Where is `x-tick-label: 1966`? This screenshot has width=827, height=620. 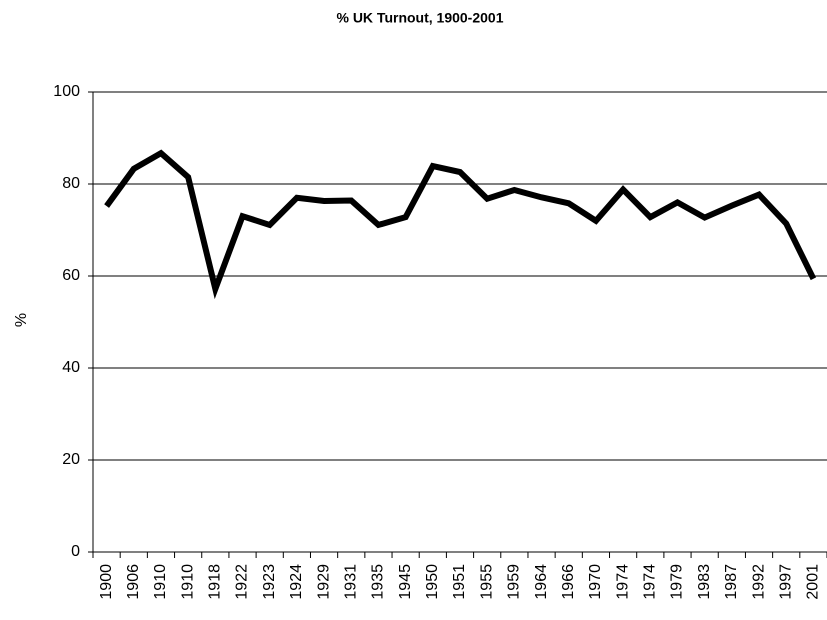 x-tick-label: 1966 is located at coordinates (568, 582).